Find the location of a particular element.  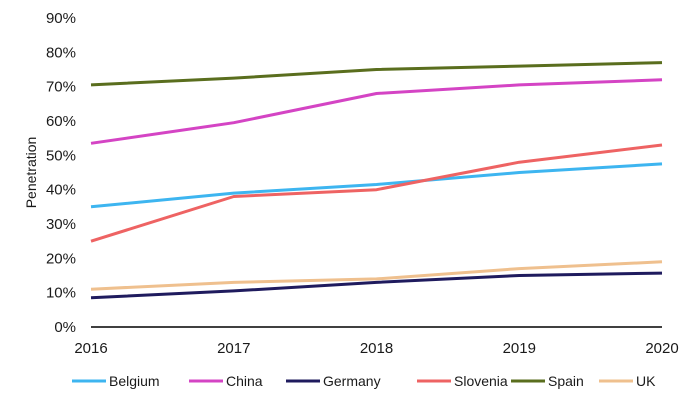

x-tick-label: 2016 is located at coordinates (90, 348).